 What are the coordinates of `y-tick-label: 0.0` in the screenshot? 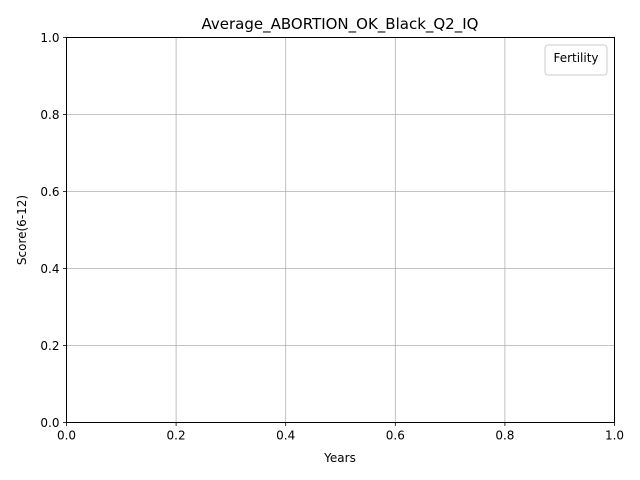 It's located at (49, 423).